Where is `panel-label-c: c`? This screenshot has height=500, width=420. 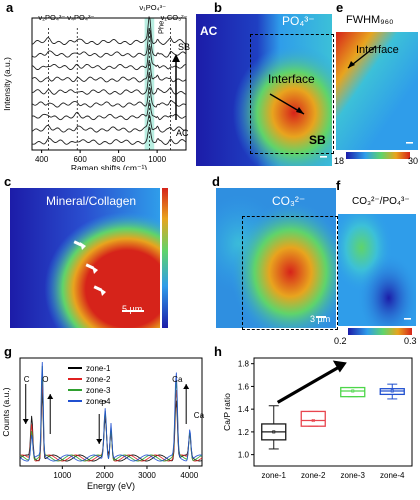
panel-label-c: c is located at coordinates (8, 181).